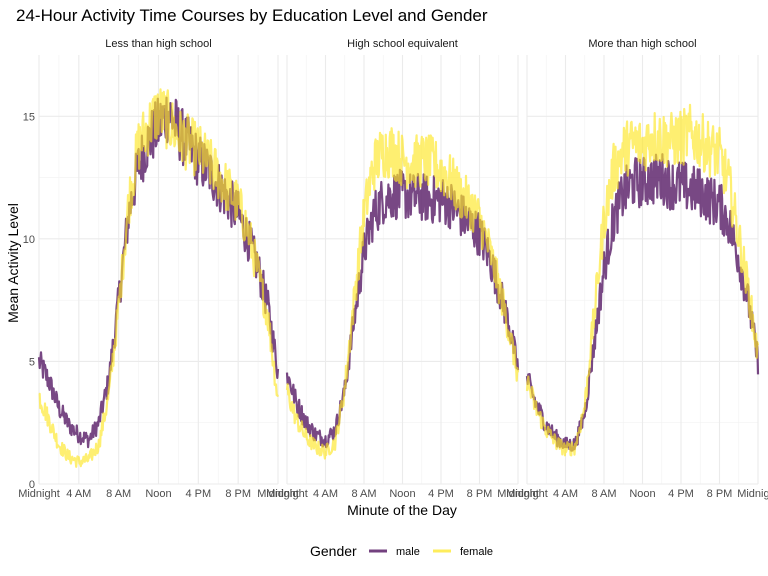 This screenshot has height=576, width=768. I want to click on legend: Gender male female, so click(401, 551).